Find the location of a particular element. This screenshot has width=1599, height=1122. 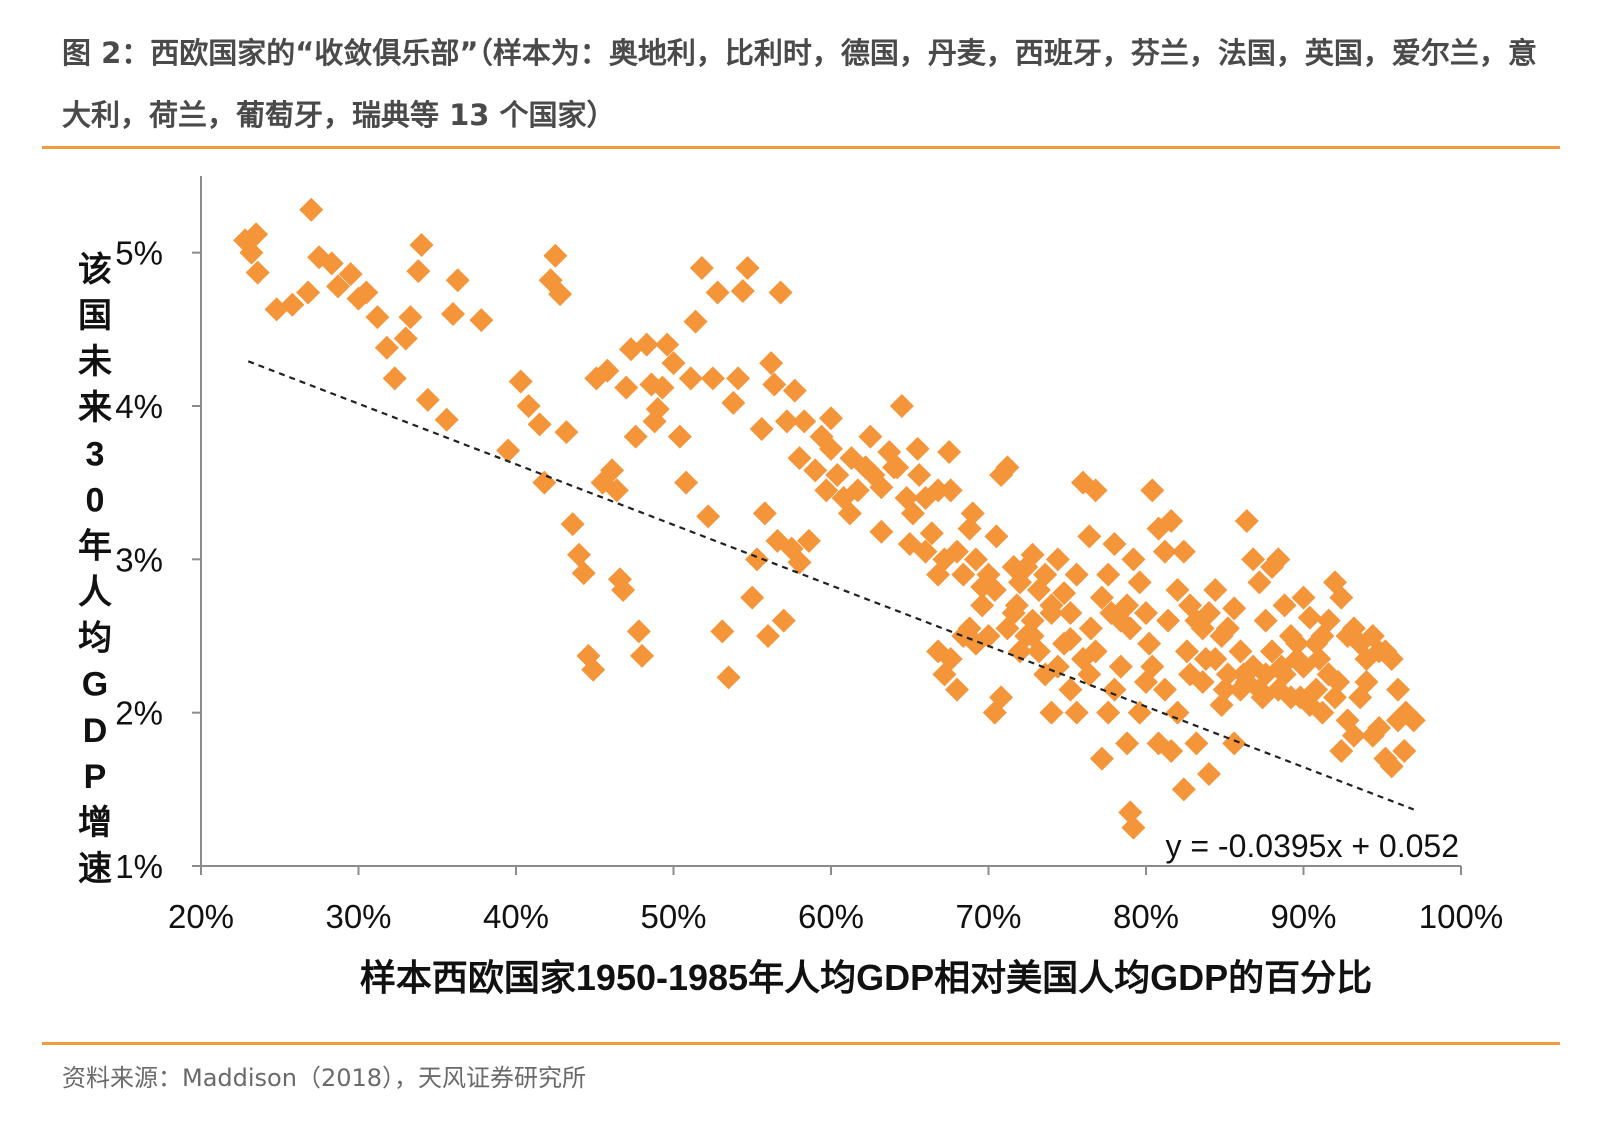

y-tick-label: 3% is located at coordinates (139, 559).